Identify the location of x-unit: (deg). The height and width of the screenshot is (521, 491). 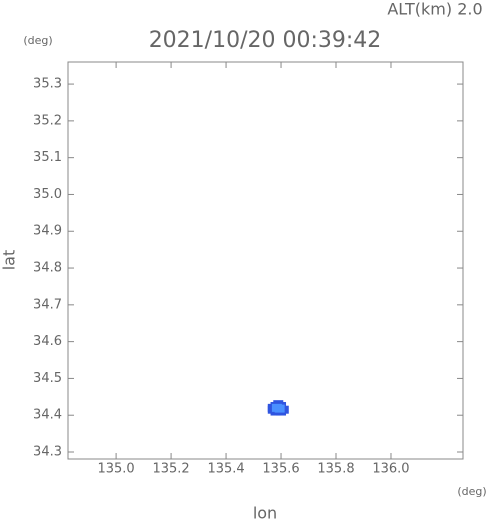
(471, 491).